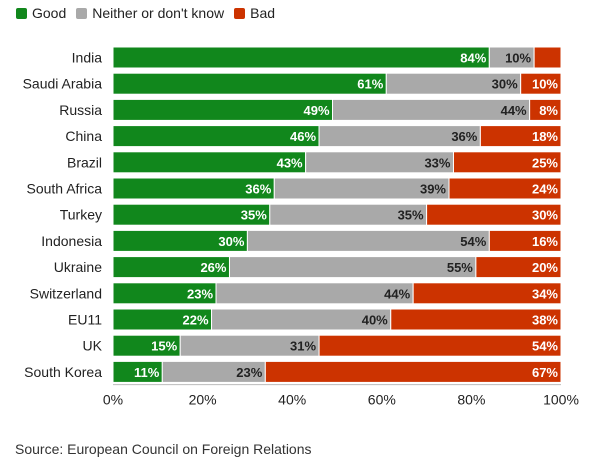 This screenshot has width=598, height=468. Describe the element at coordinates (303, 346) in the screenshot. I see `data-label: 31%` at that location.